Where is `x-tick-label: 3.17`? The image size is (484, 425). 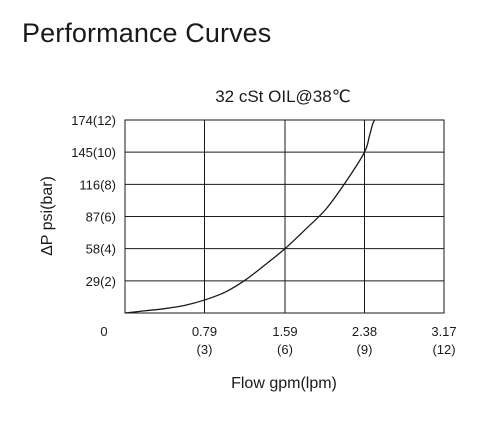 x-tick-label: 3.17 is located at coordinates (443, 331).